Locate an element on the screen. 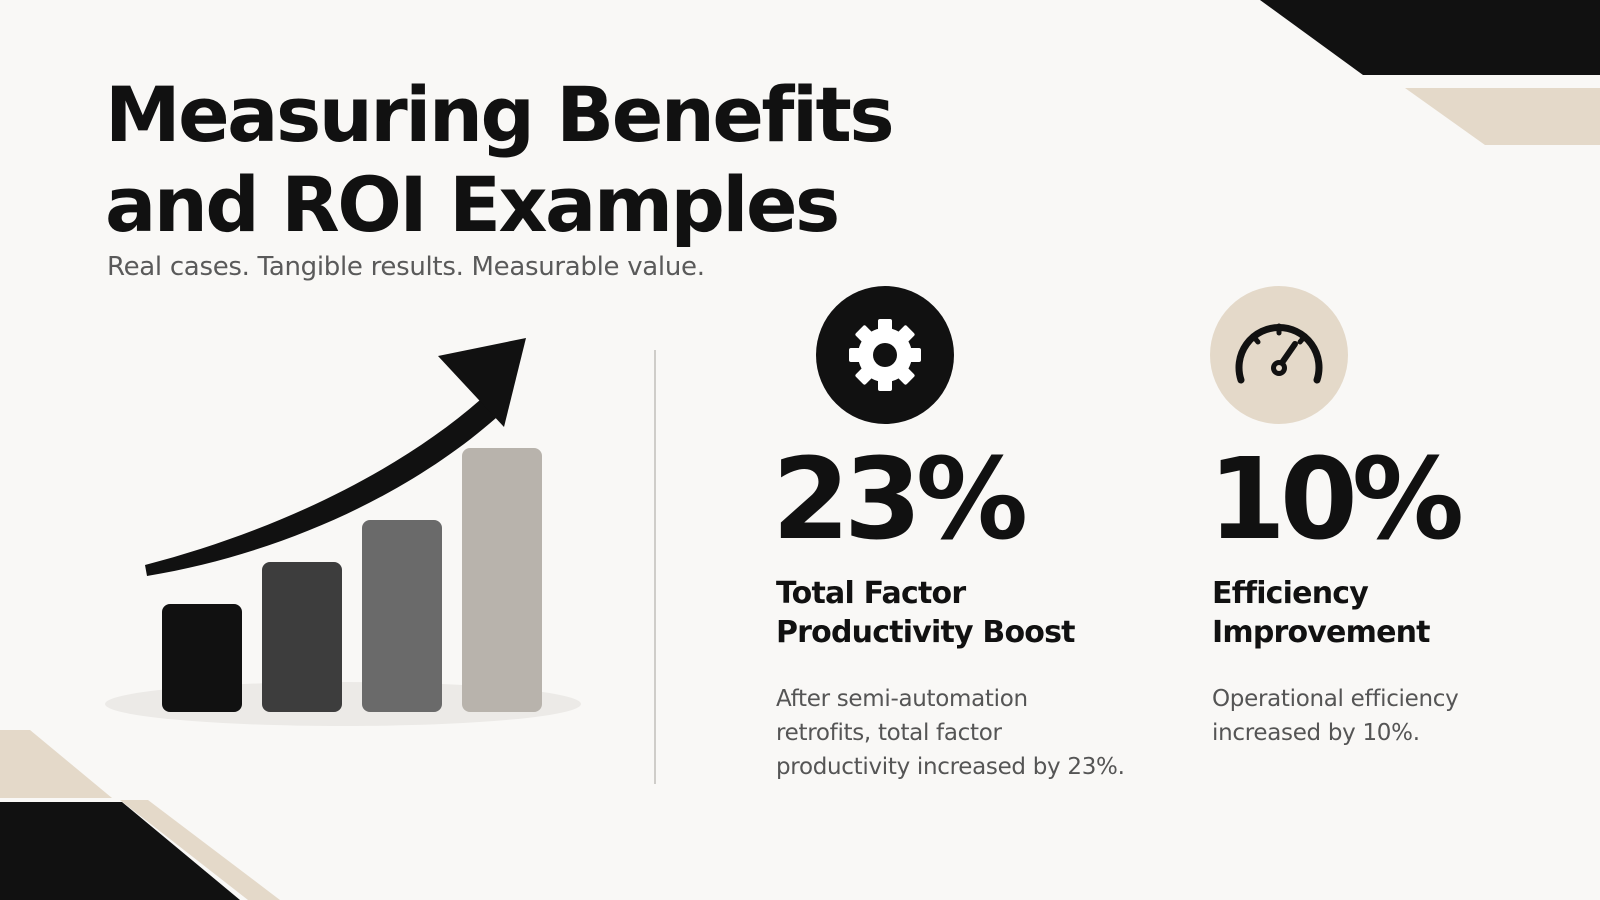  stat-label-line-2: Productivity Boost is located at coordinates (926, 632).